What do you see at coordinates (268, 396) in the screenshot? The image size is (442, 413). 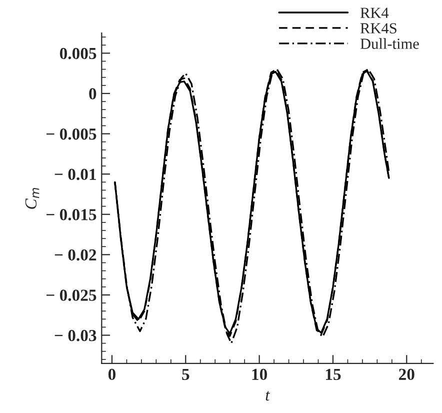 I see `x-axis-title: t` at bounding box center [268, 396].